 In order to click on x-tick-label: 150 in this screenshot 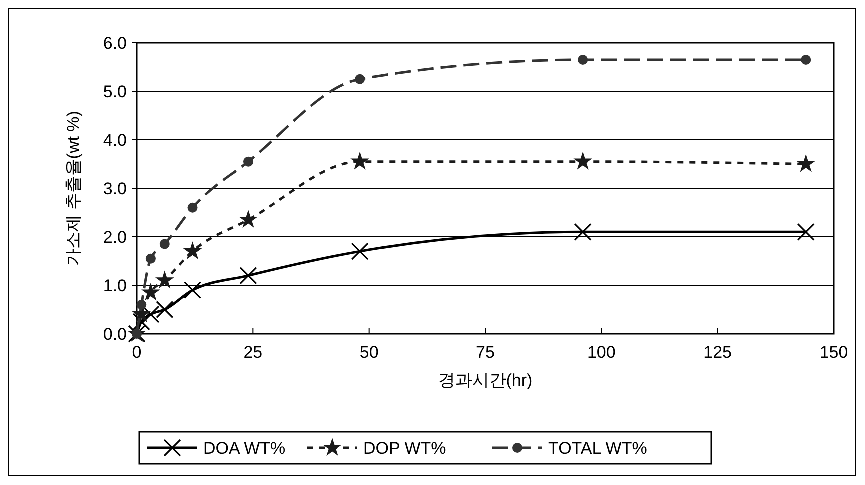, I will do `click(834, 352)`.